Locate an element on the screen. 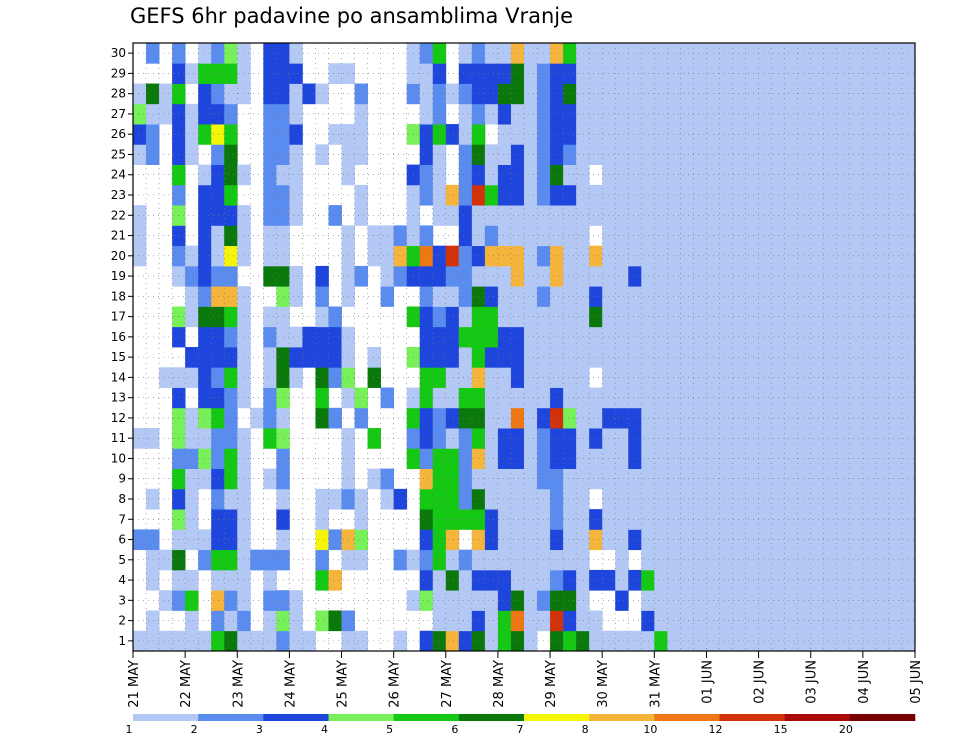 The height and width of the screenshot is (742, 960). y-tick-label: 27 is located at coordinates (118, 114).